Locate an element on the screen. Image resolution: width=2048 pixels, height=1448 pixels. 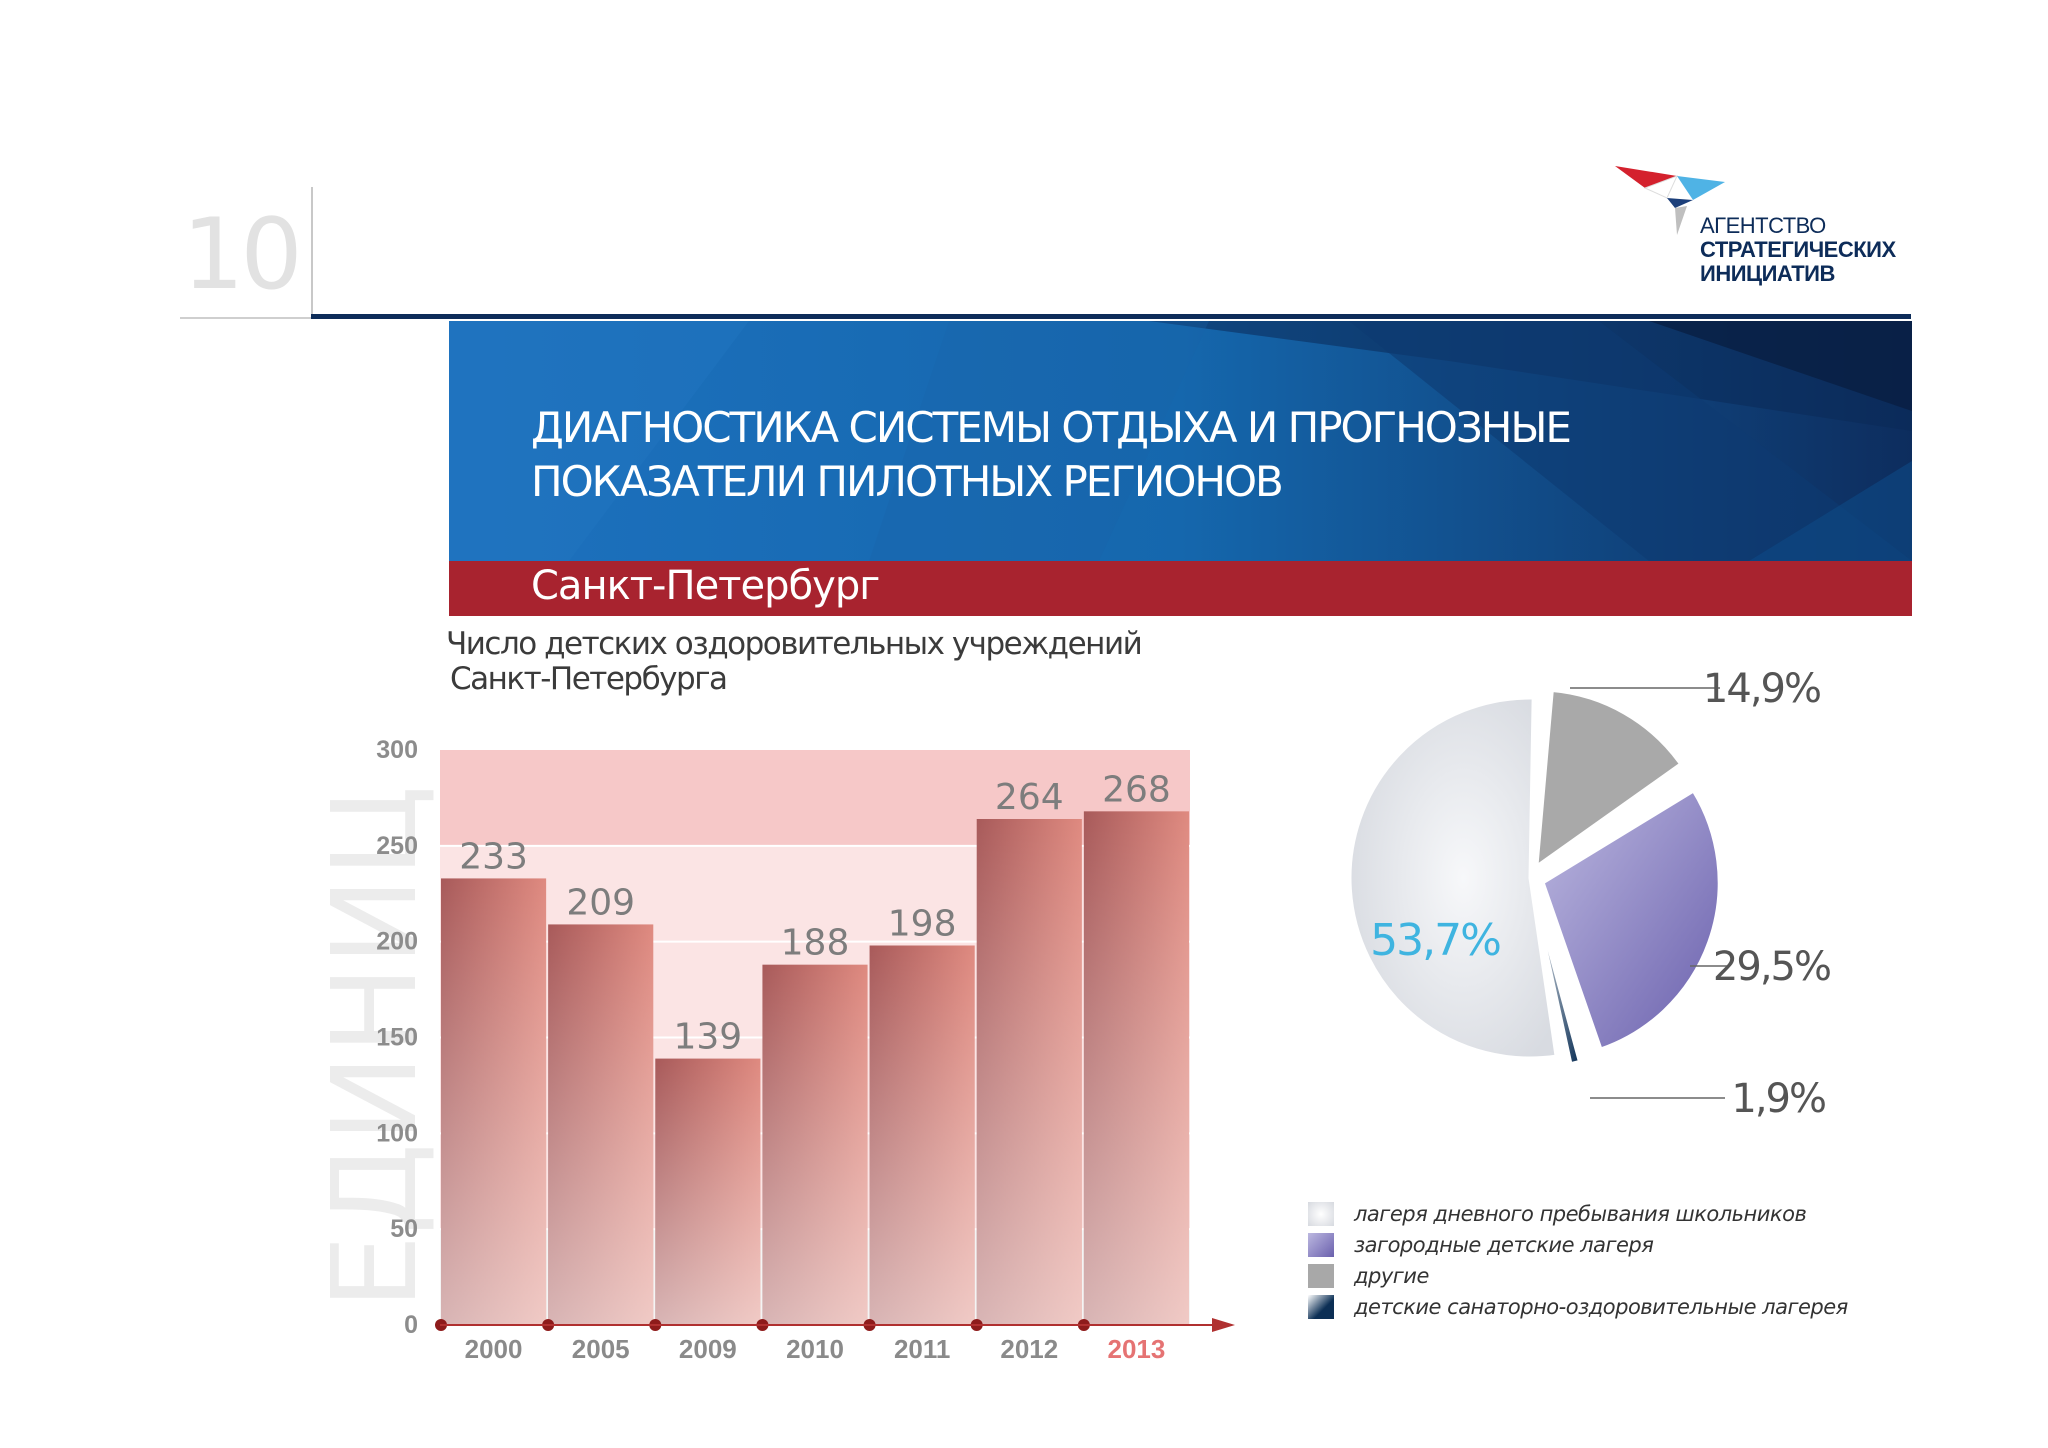
city-bar: Санкт-Петербург is located at coordinates (1180, 588).